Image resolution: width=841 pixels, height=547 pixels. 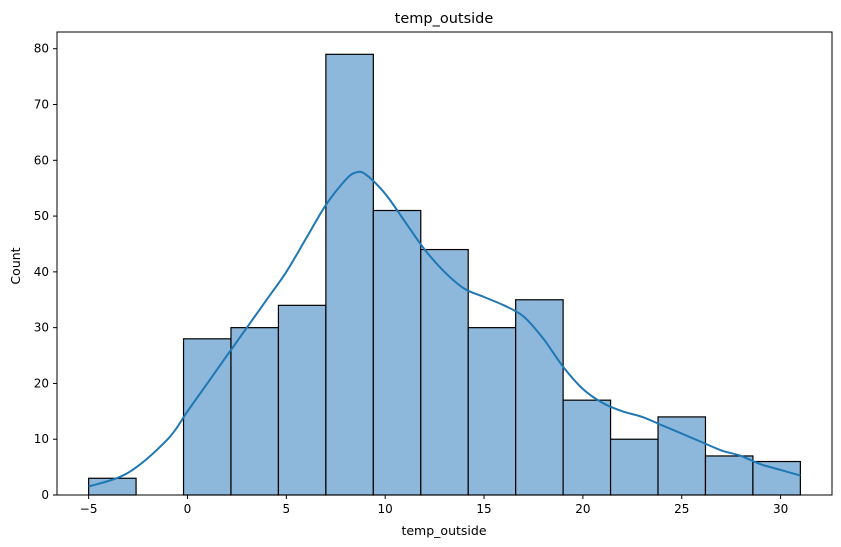 I want to click on x-axis-ticks: −5 0 5 10 15 20 25 30, so click(x=434, y=505).